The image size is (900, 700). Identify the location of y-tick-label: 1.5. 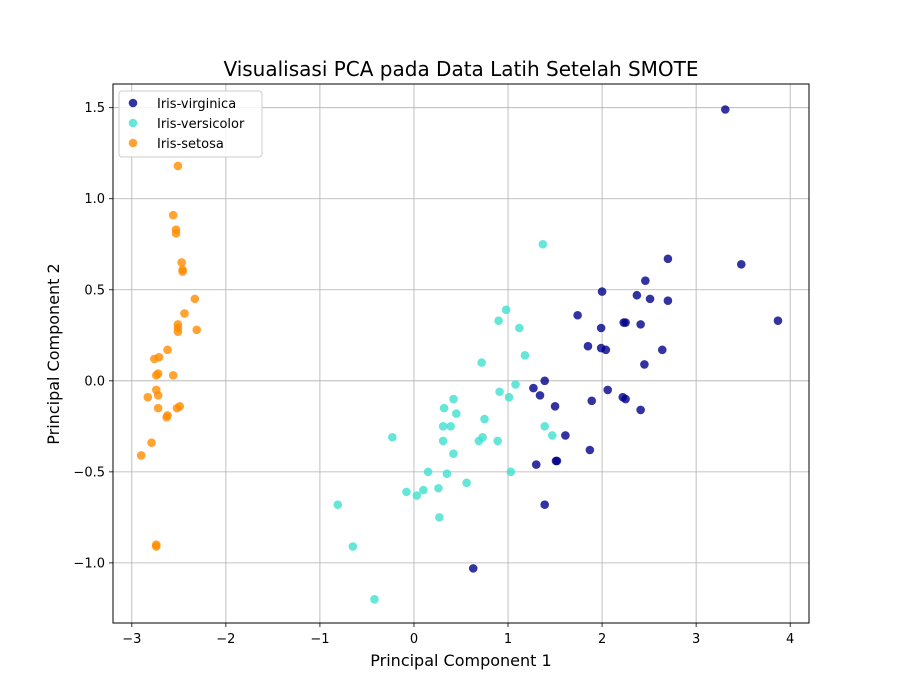
(94, 108).